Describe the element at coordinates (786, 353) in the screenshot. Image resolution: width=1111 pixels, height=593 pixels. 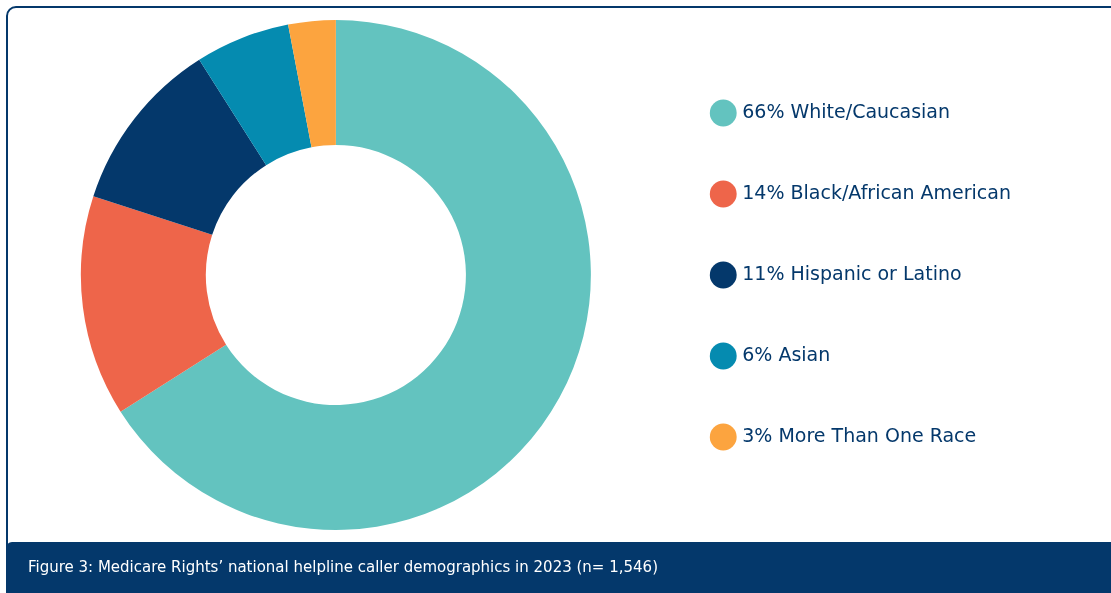
I see `legend-label: 6% Asian` at that location.